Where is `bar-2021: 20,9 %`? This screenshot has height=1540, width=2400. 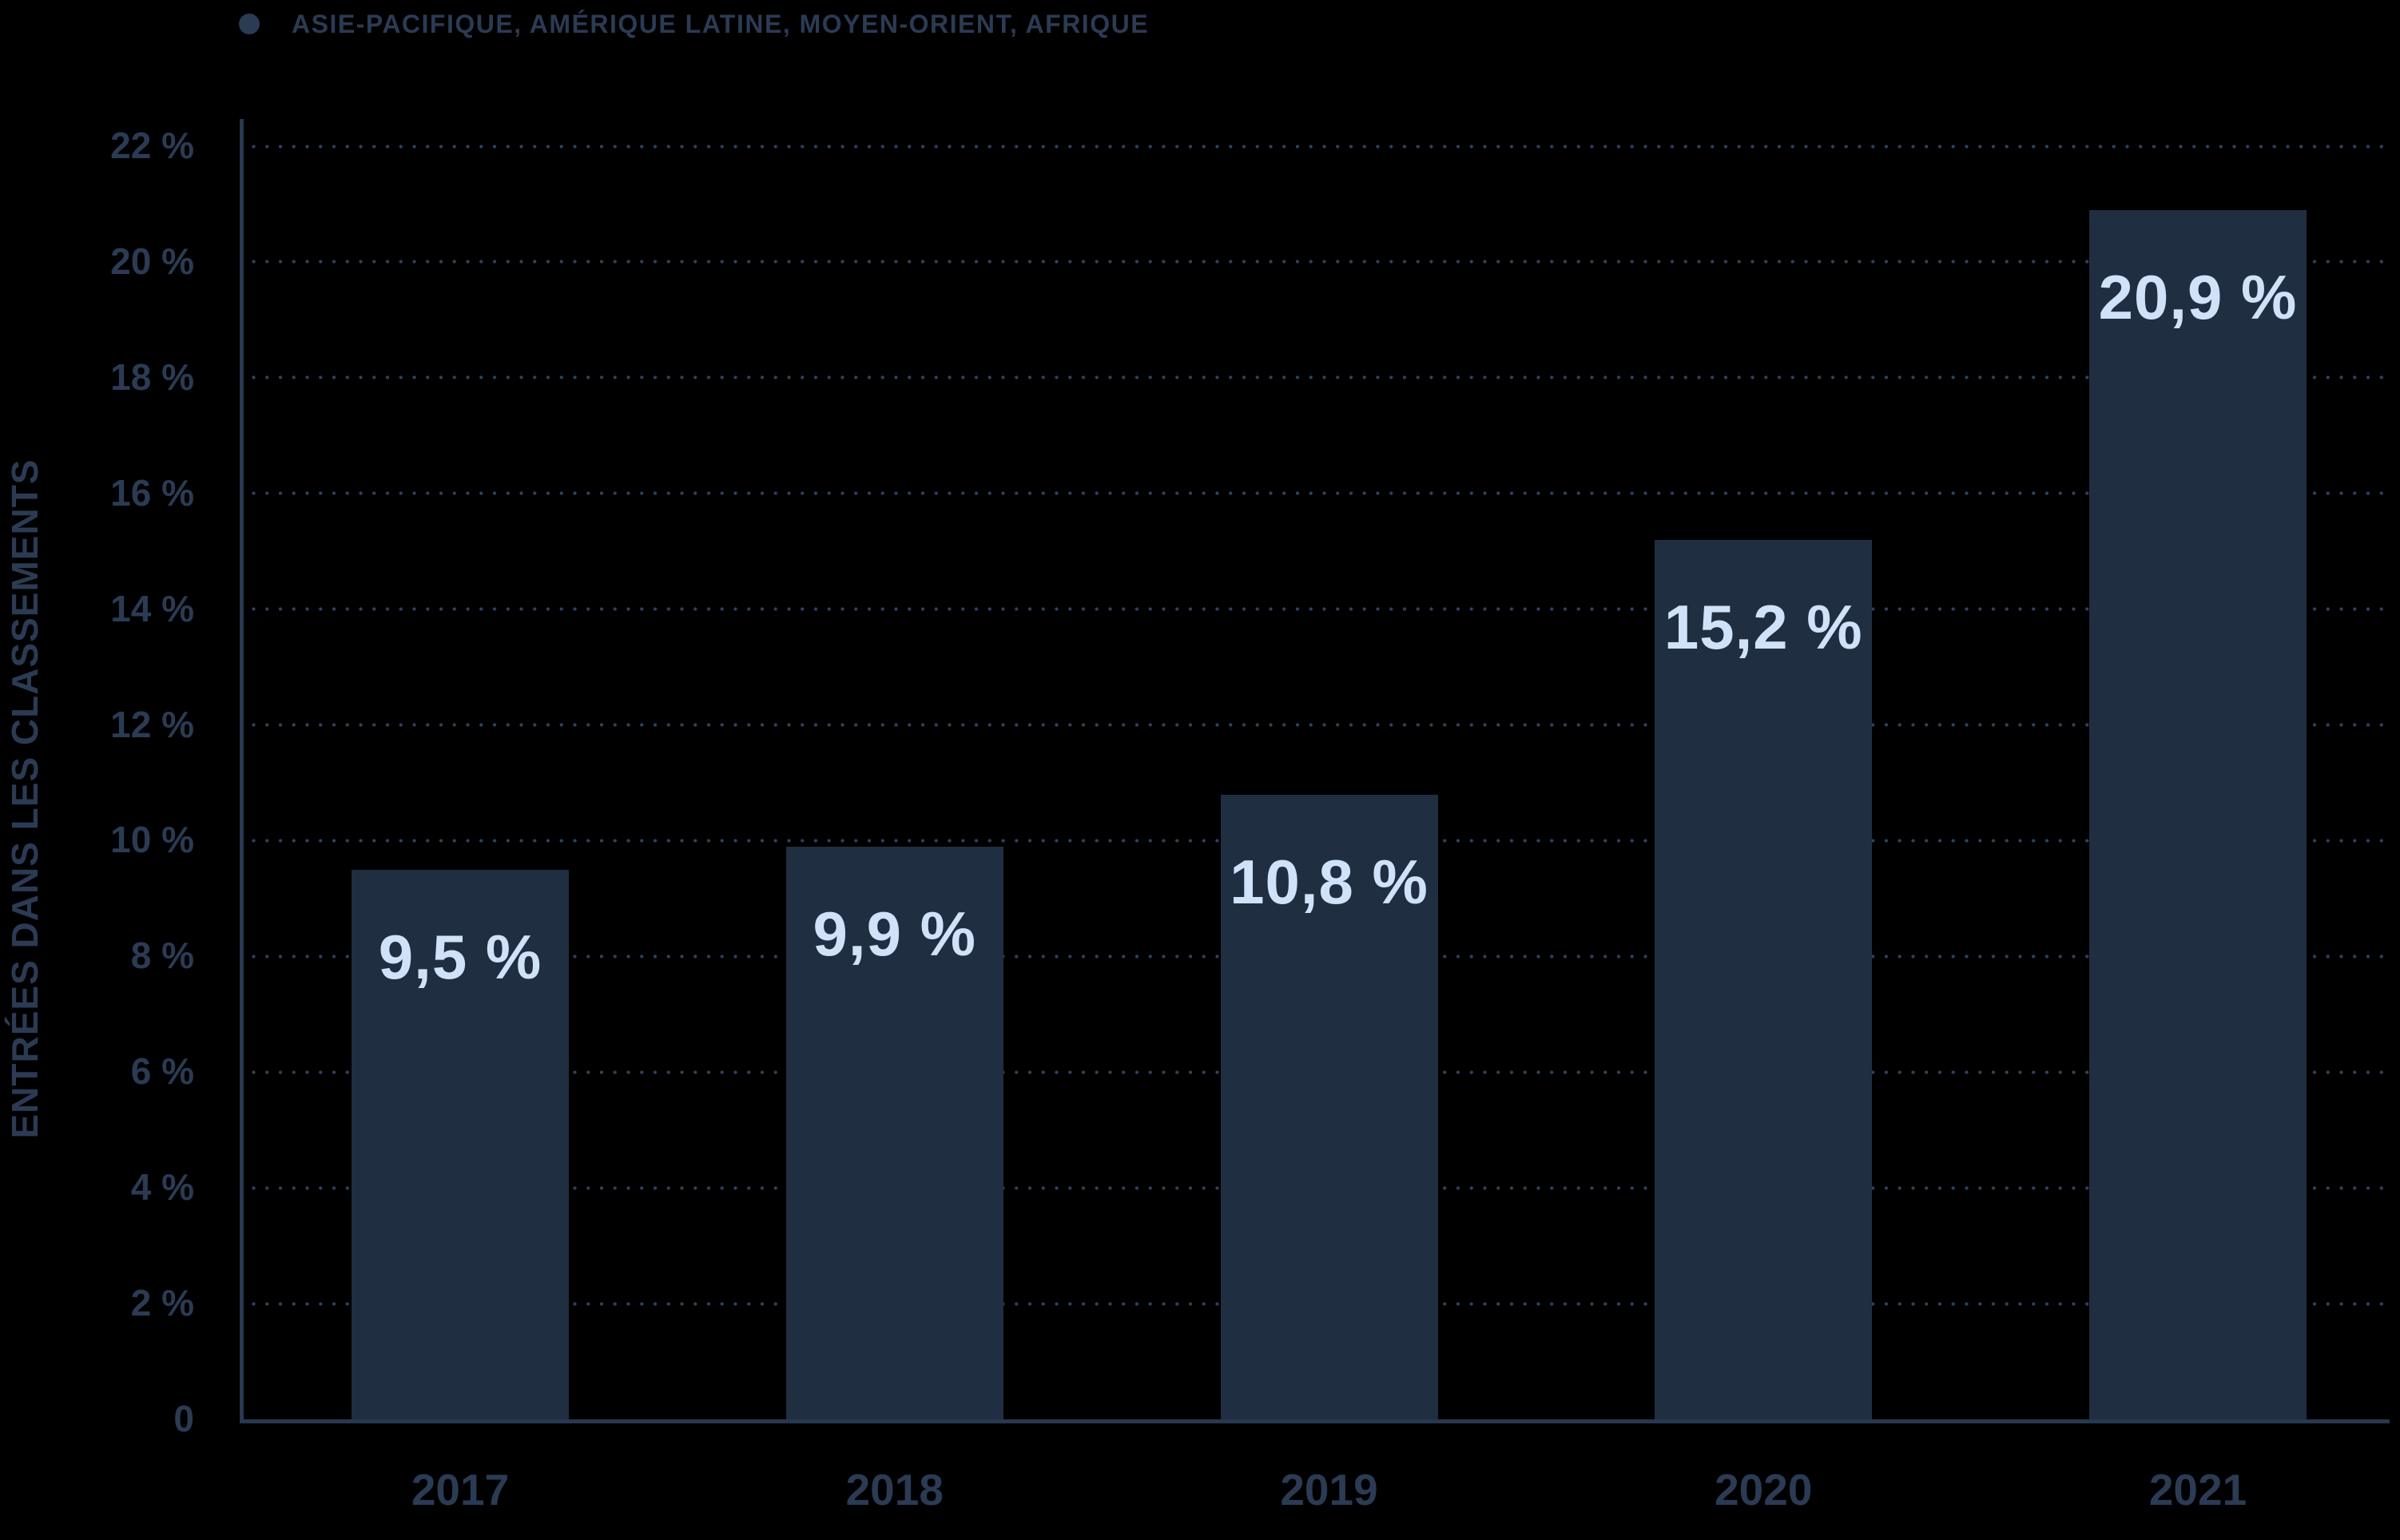
bar-2021: 20,9 % is located at coordinates (2198, 814).